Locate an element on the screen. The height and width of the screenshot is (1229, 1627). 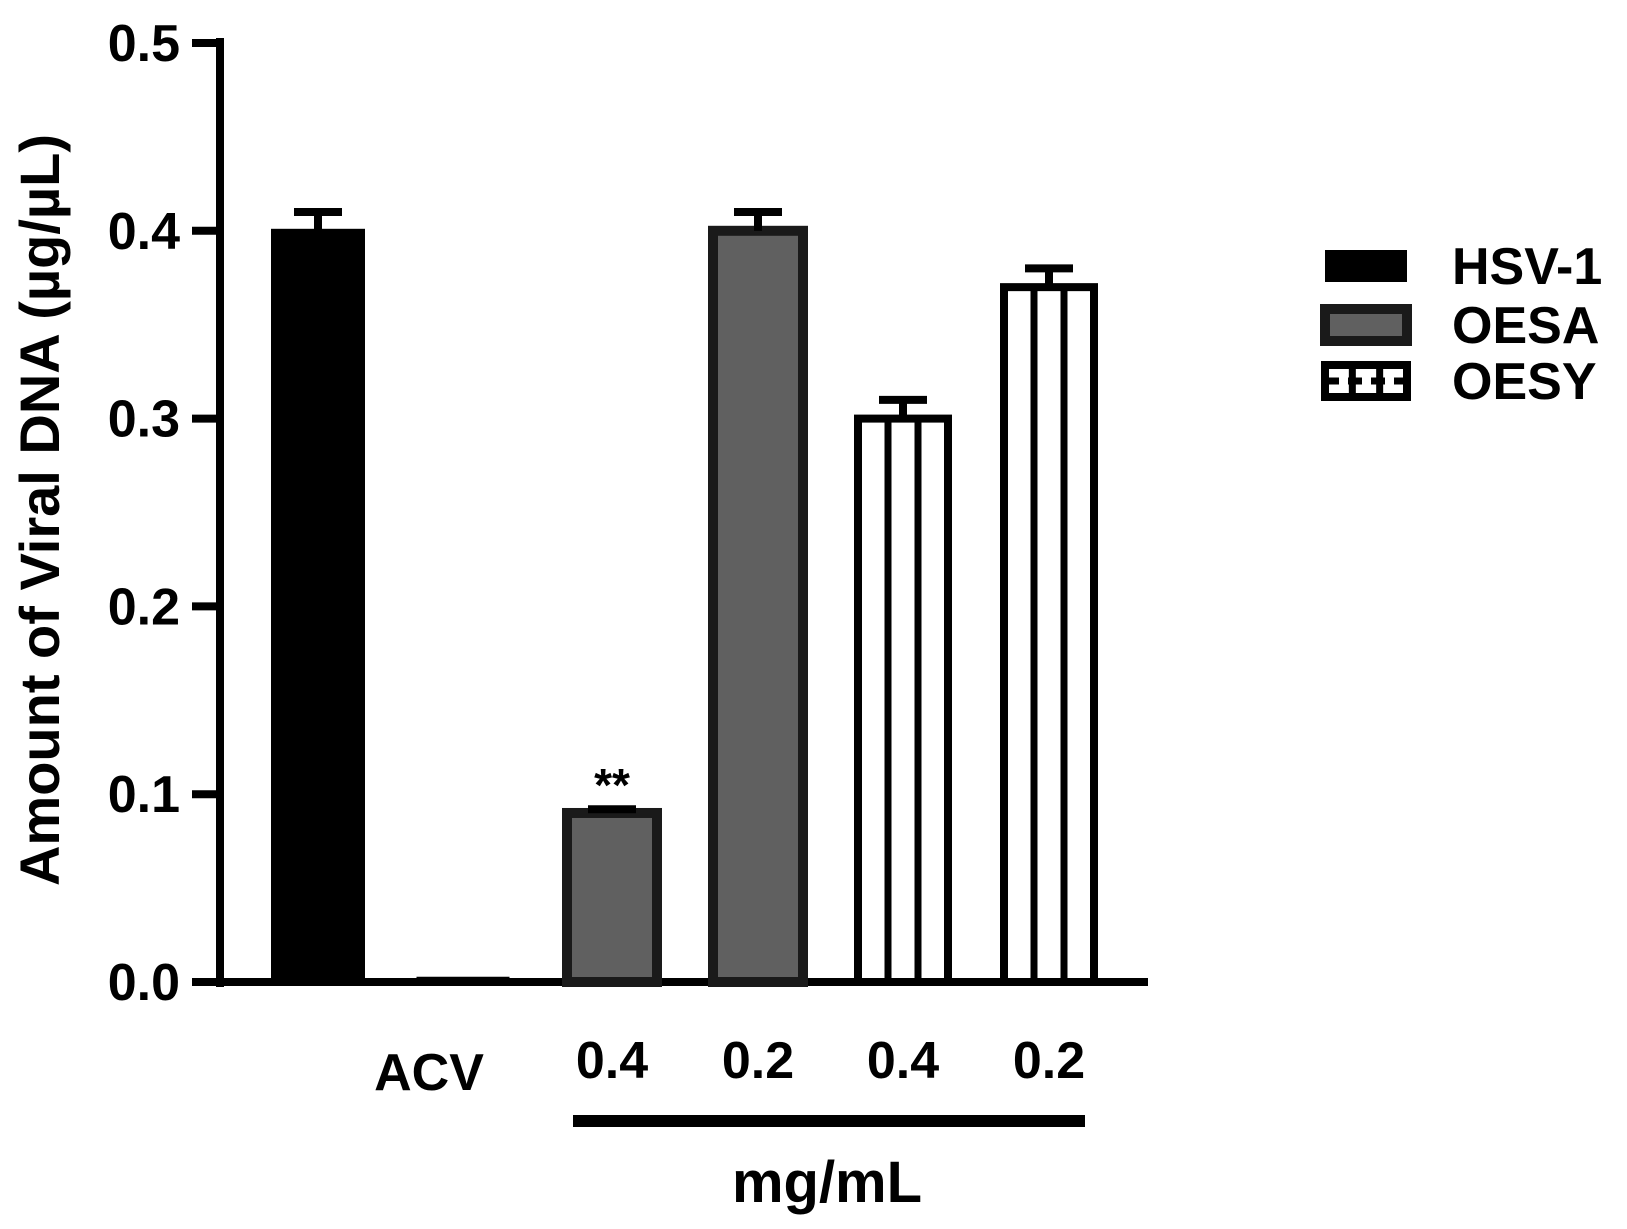
legend-label: OESY is located at coordinates (1524, 382).